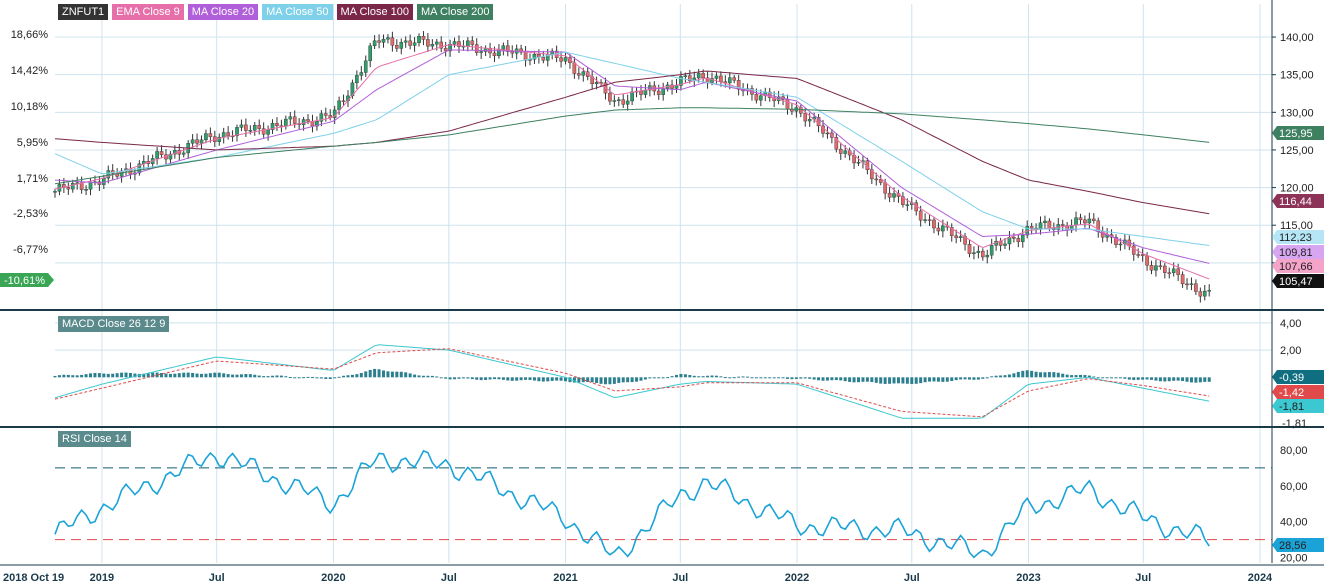 The width and height of the screenshot is (1324, 587). I want to click on legend-ma-20: MA Close 20, so click(223, 12).